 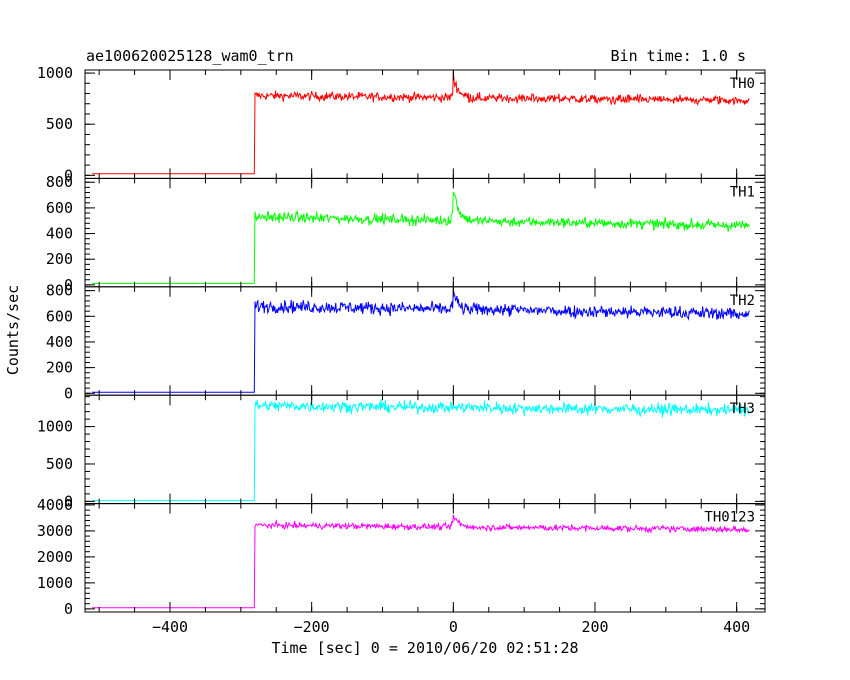 What do you see at coordinates (729, 518) in the screenshot?
I see `panel-label-th0123: TH0123` at bounding box center [729, 518].